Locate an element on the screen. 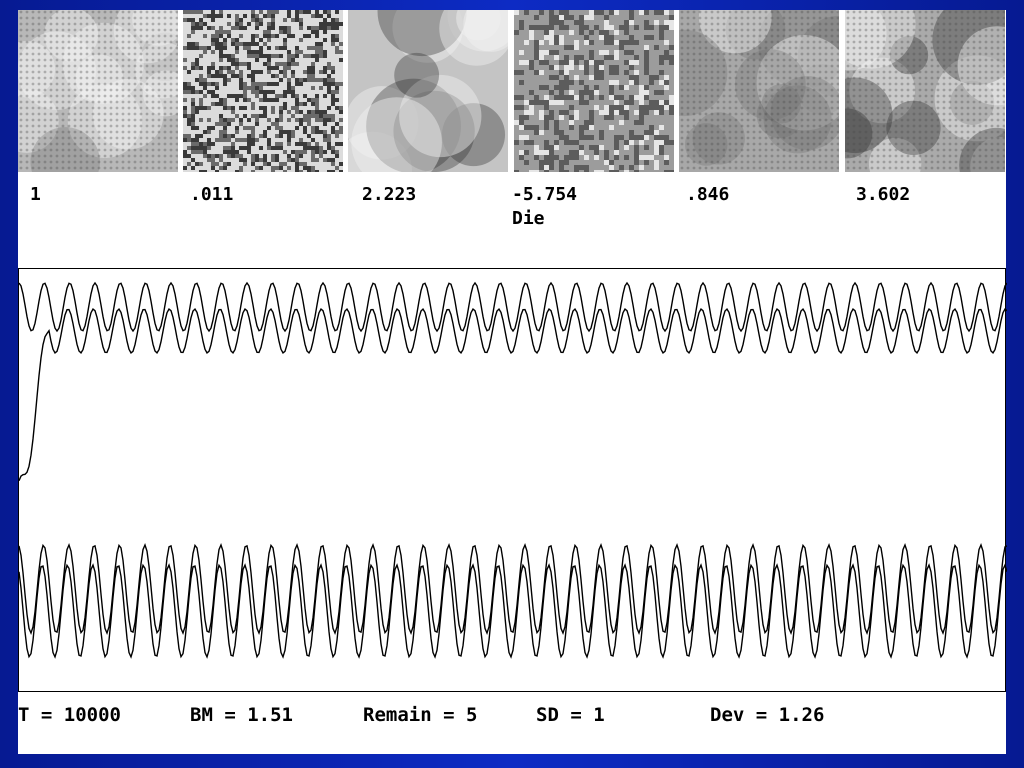 The height and width of the screenshot is (768, 1024). pattern-image-5-graphic is located at coordinates (759, 91).